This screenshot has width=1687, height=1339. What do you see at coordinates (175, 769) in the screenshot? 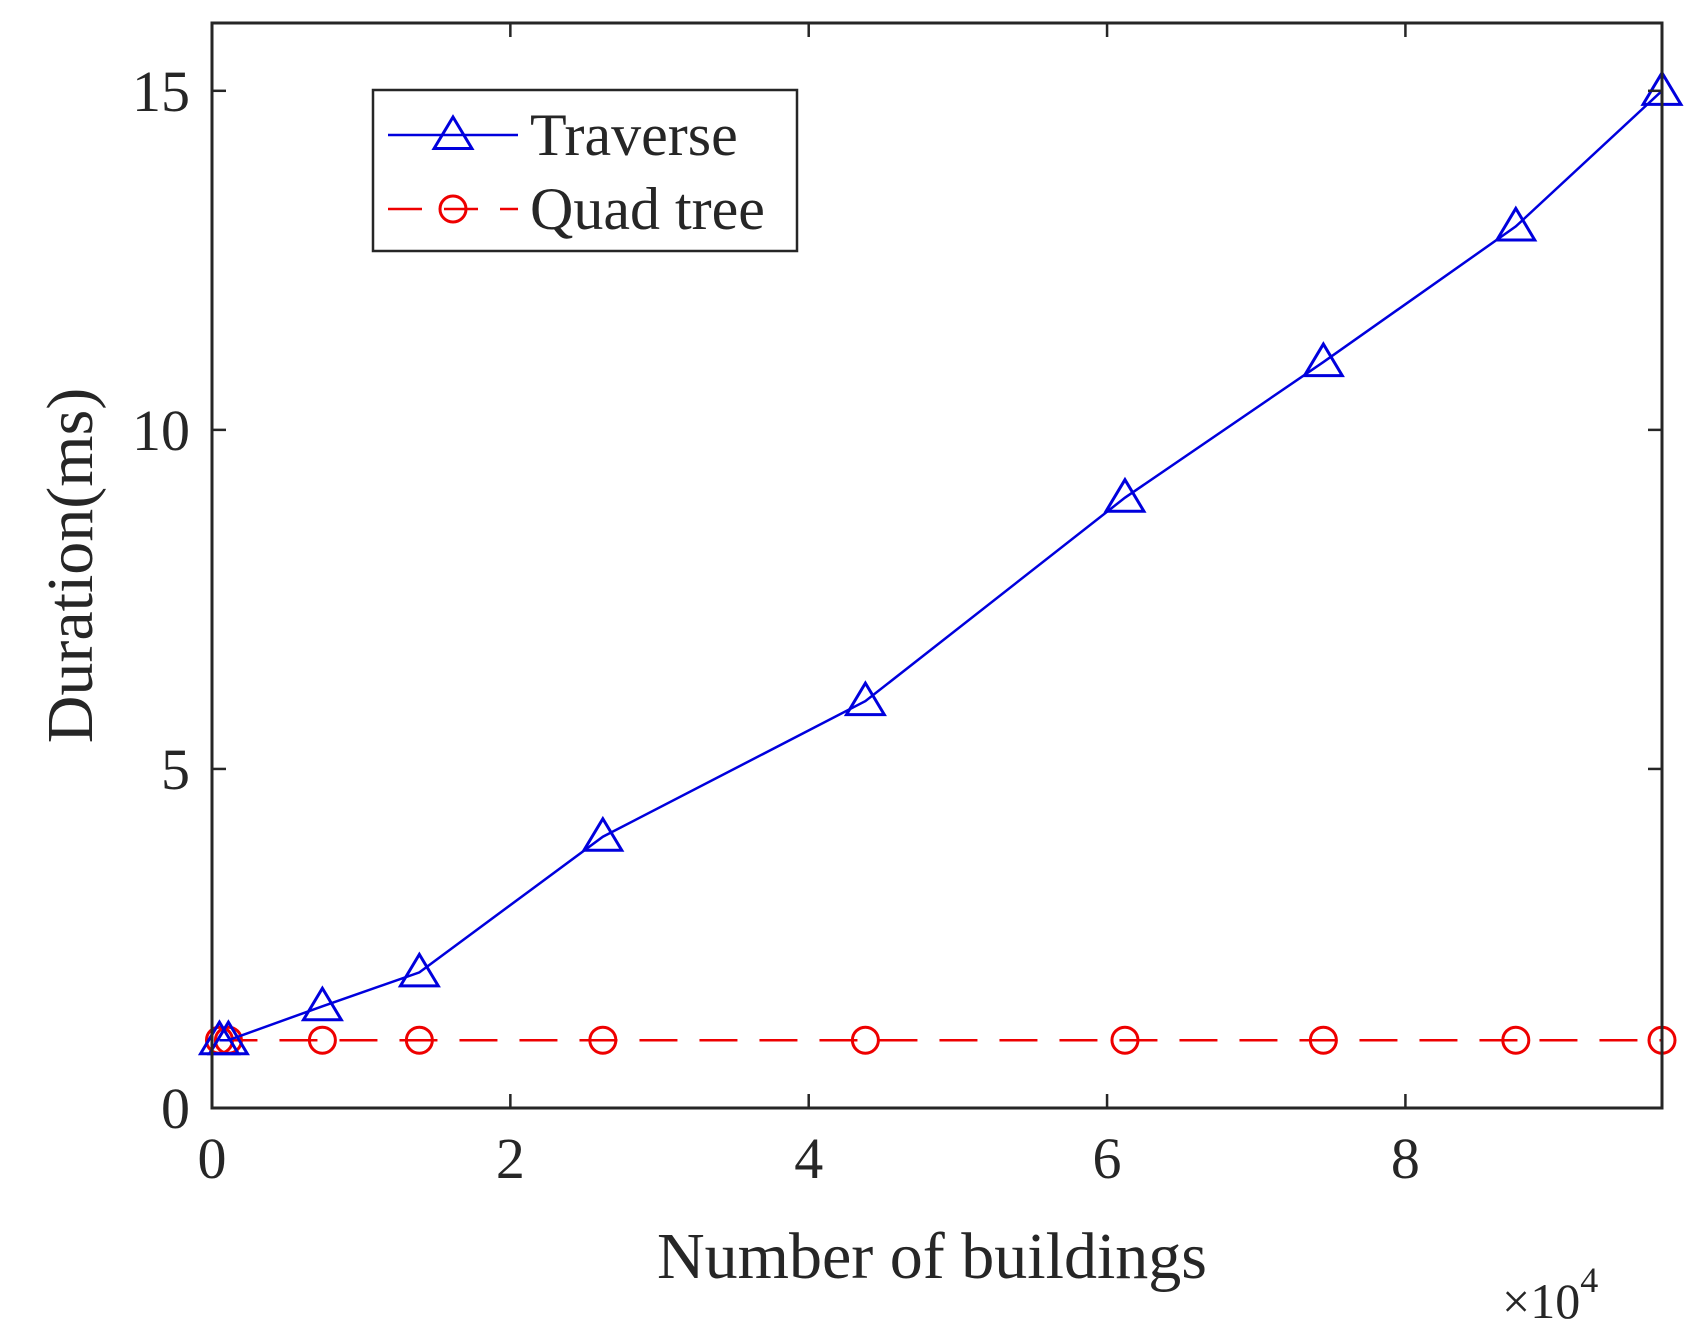
I see `y-tick-label: 5` at bounding box center [175, 769].